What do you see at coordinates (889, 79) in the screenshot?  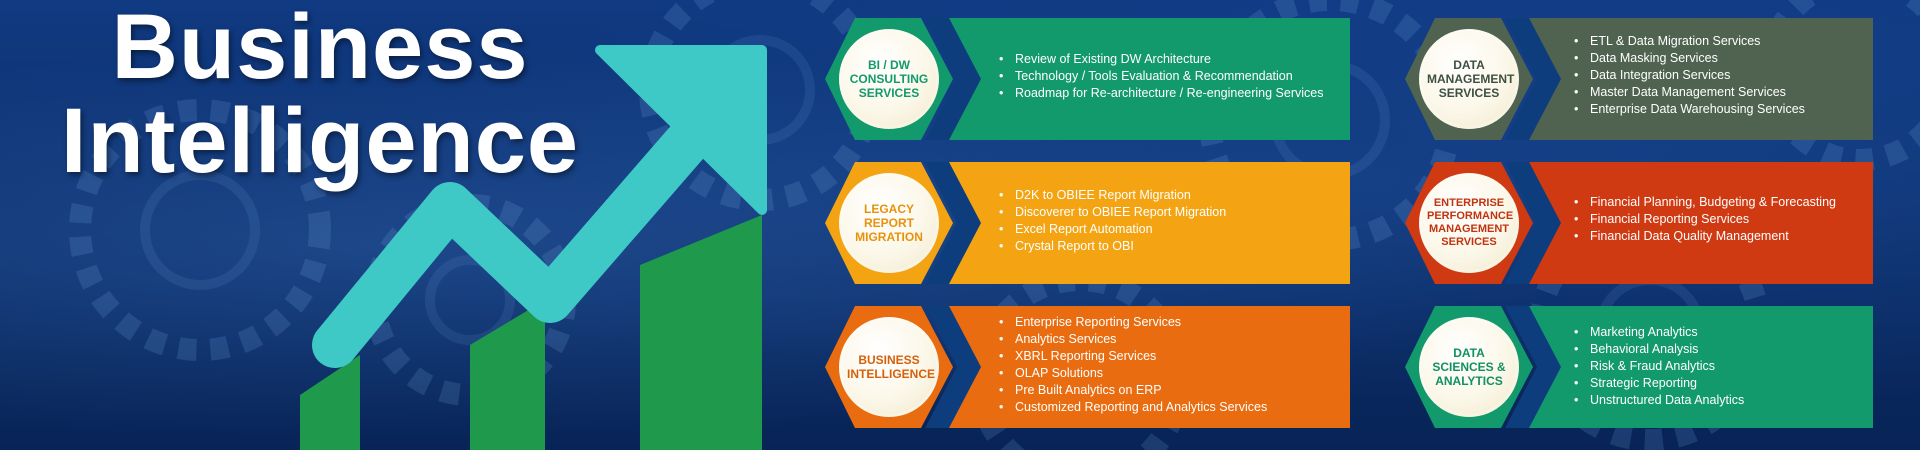 I see `badge-bi-dw-consulting: BI / DW CONSULTING SERVICES` at bounding box center [889, 79].